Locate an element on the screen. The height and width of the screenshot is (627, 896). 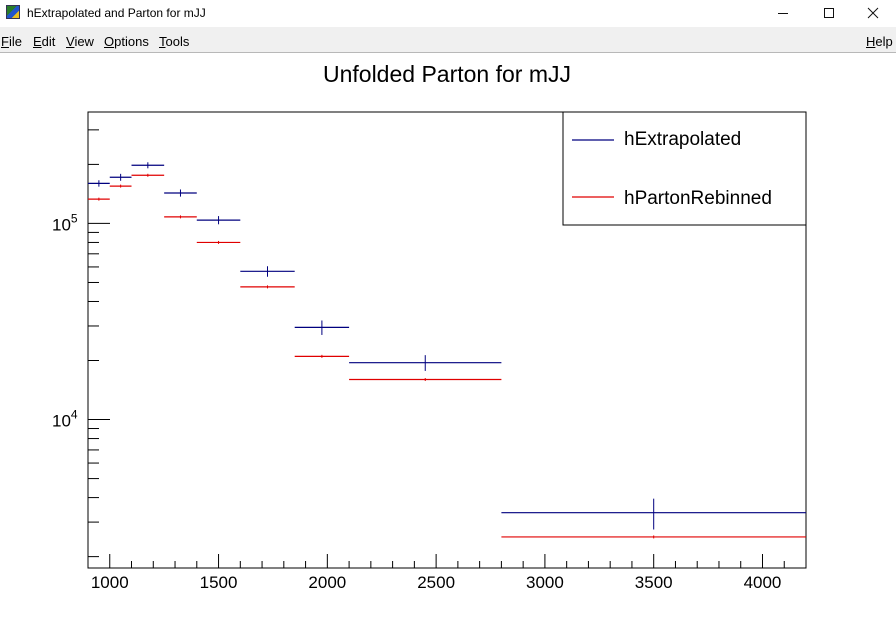
x-tick-label: 3000 is located at coordinates (545, 582).